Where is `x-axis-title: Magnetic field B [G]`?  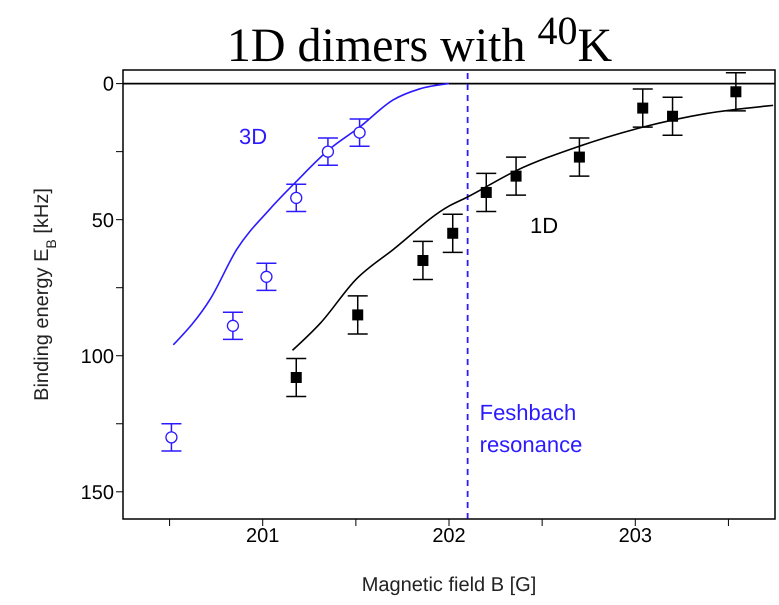 x-axis-title: Magnetic field B [G] is located at coordinates (449, 585).